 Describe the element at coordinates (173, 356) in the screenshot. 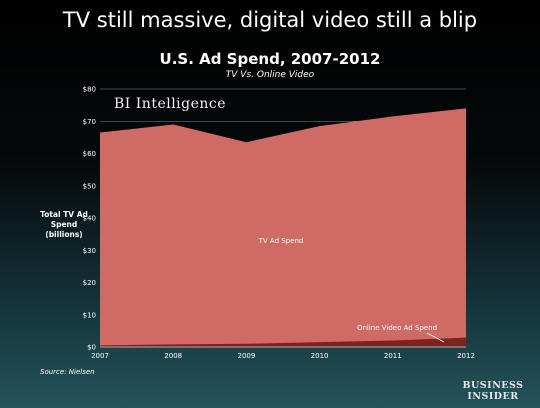

I see `x-tick-label: 2008` at that location.